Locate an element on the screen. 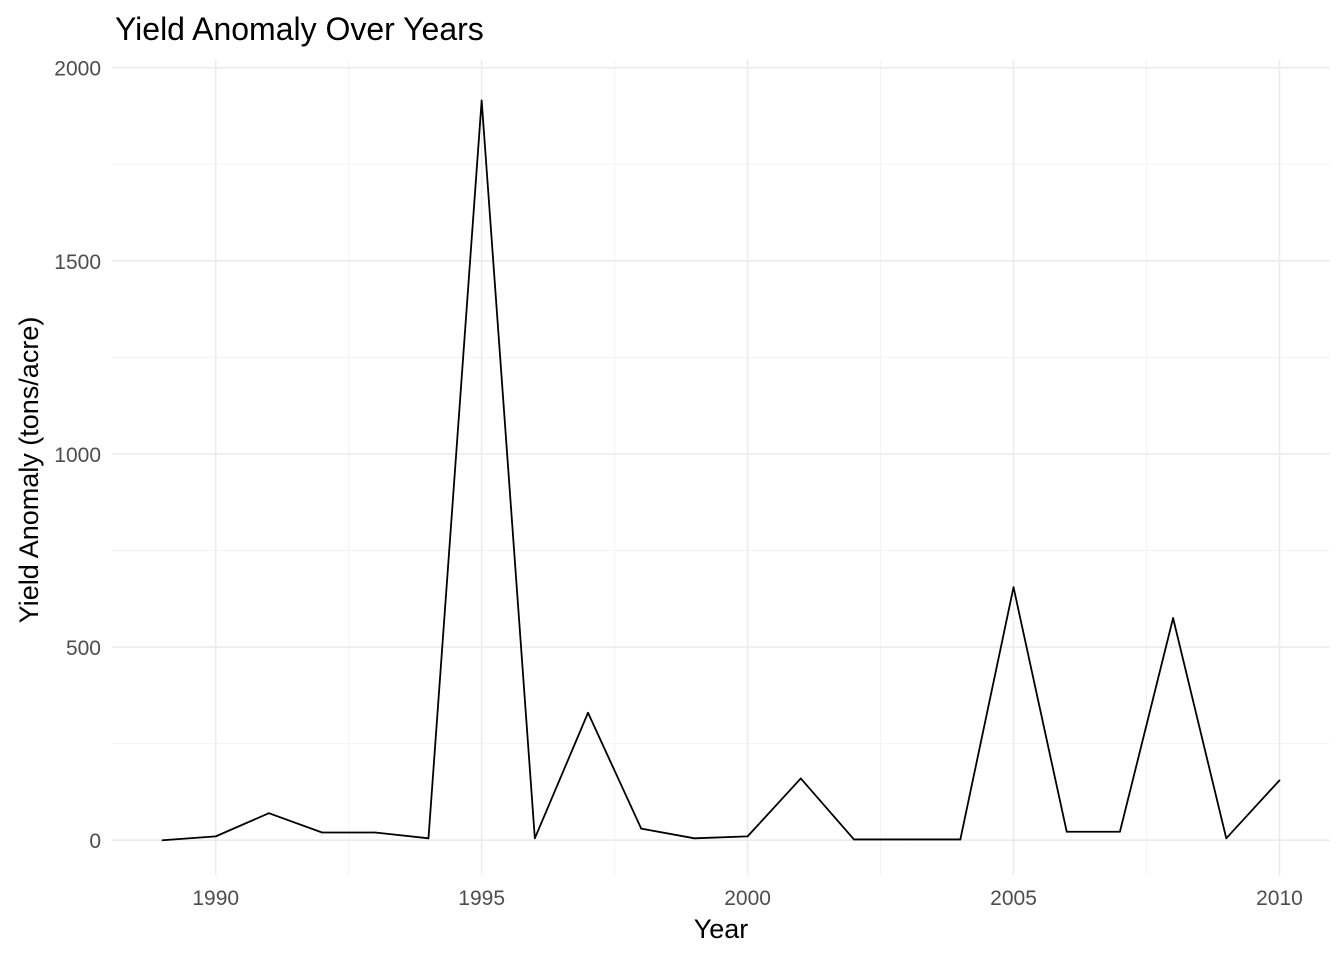 This screenshot has width=1344, height=960. y-axis-title: Yield Anomaly (tons/acre) is located at coordinates (29, 470).